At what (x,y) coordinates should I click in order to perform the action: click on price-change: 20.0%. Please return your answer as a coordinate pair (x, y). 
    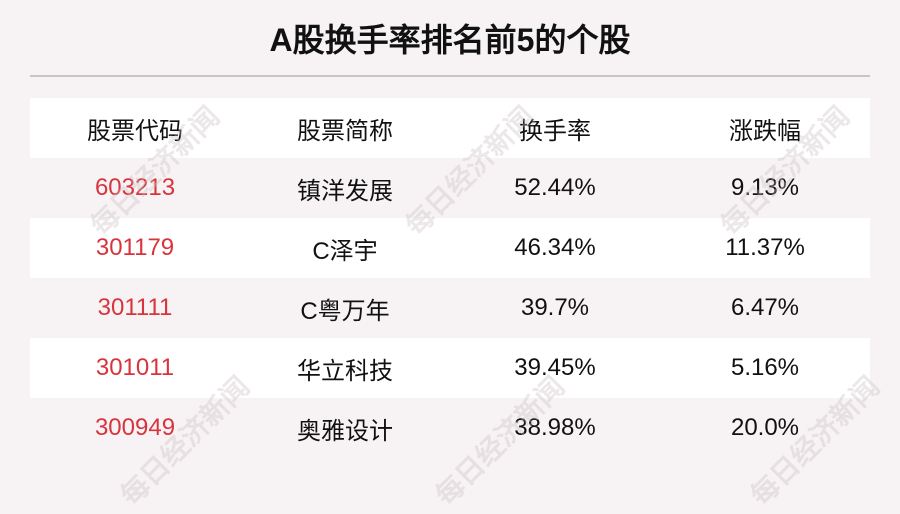
    Looking at the image, I should click on (765, 427).